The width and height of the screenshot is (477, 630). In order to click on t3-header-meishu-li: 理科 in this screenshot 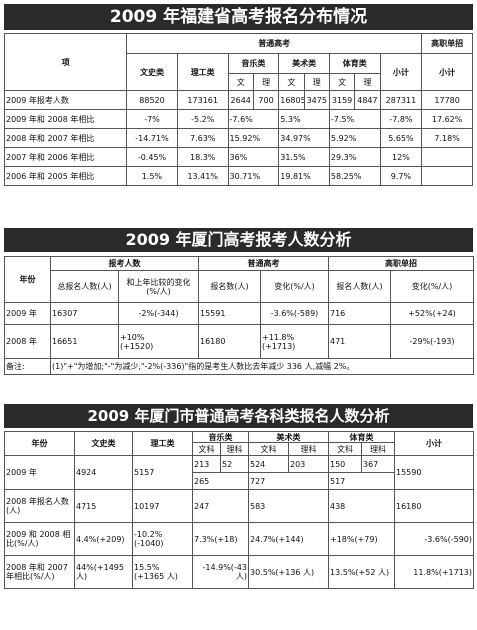, I will do `click(308, 449)`.